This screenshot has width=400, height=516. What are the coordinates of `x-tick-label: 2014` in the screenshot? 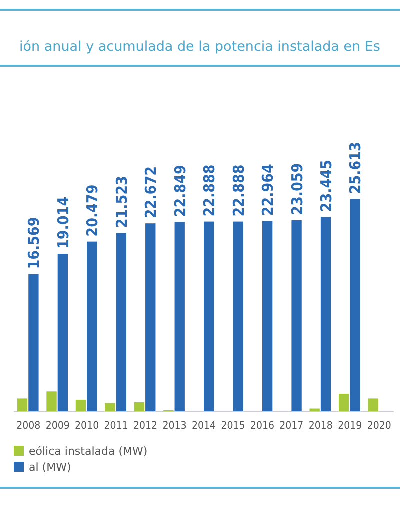 It's located at (204, 426).